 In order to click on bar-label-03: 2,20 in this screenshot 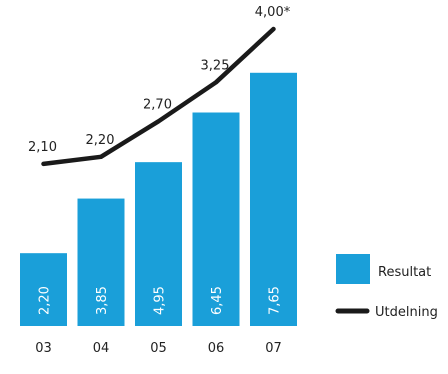, I will do `click(45, 300)`.